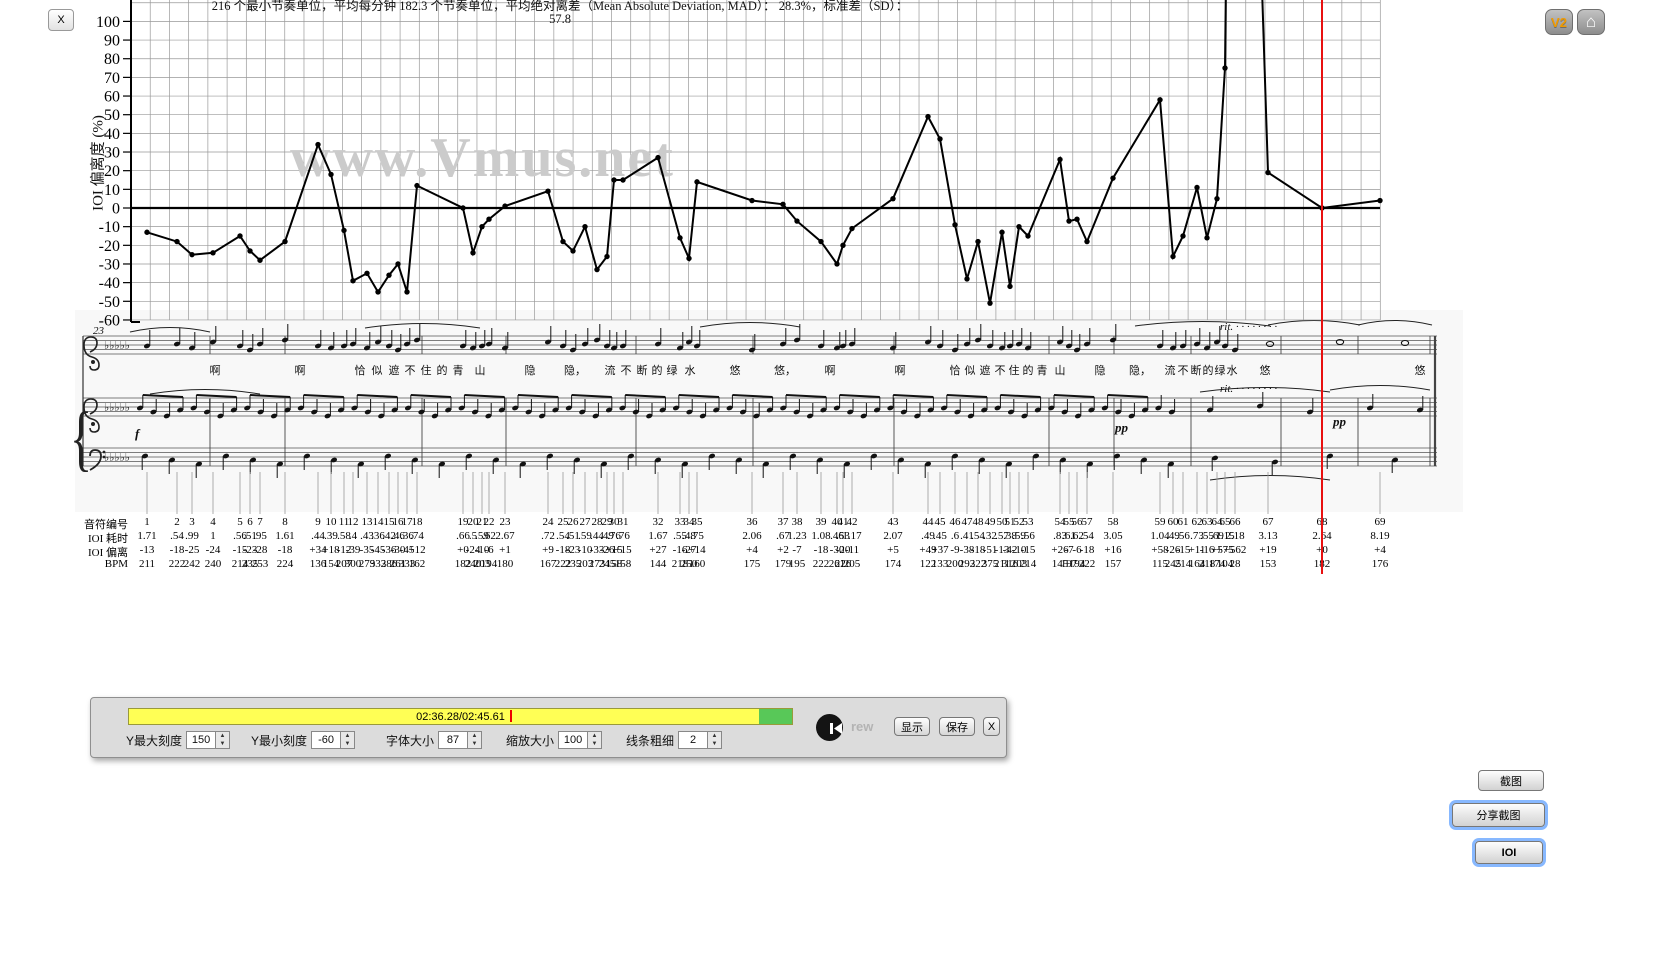 This screenshot has width=1664, height=971. Describe the element at coordinates (201, 740) in the screenshot. I see `spinner-value: 150` at that location.